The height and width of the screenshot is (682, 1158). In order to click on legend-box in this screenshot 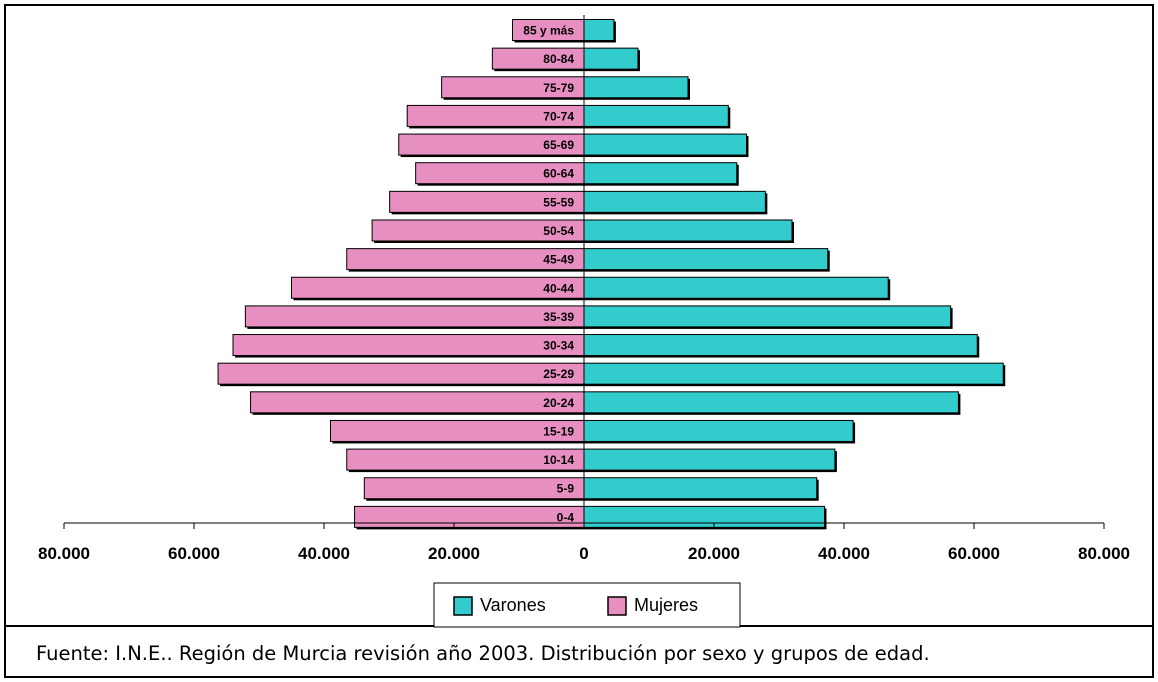, I will do `click(587, 605)`.